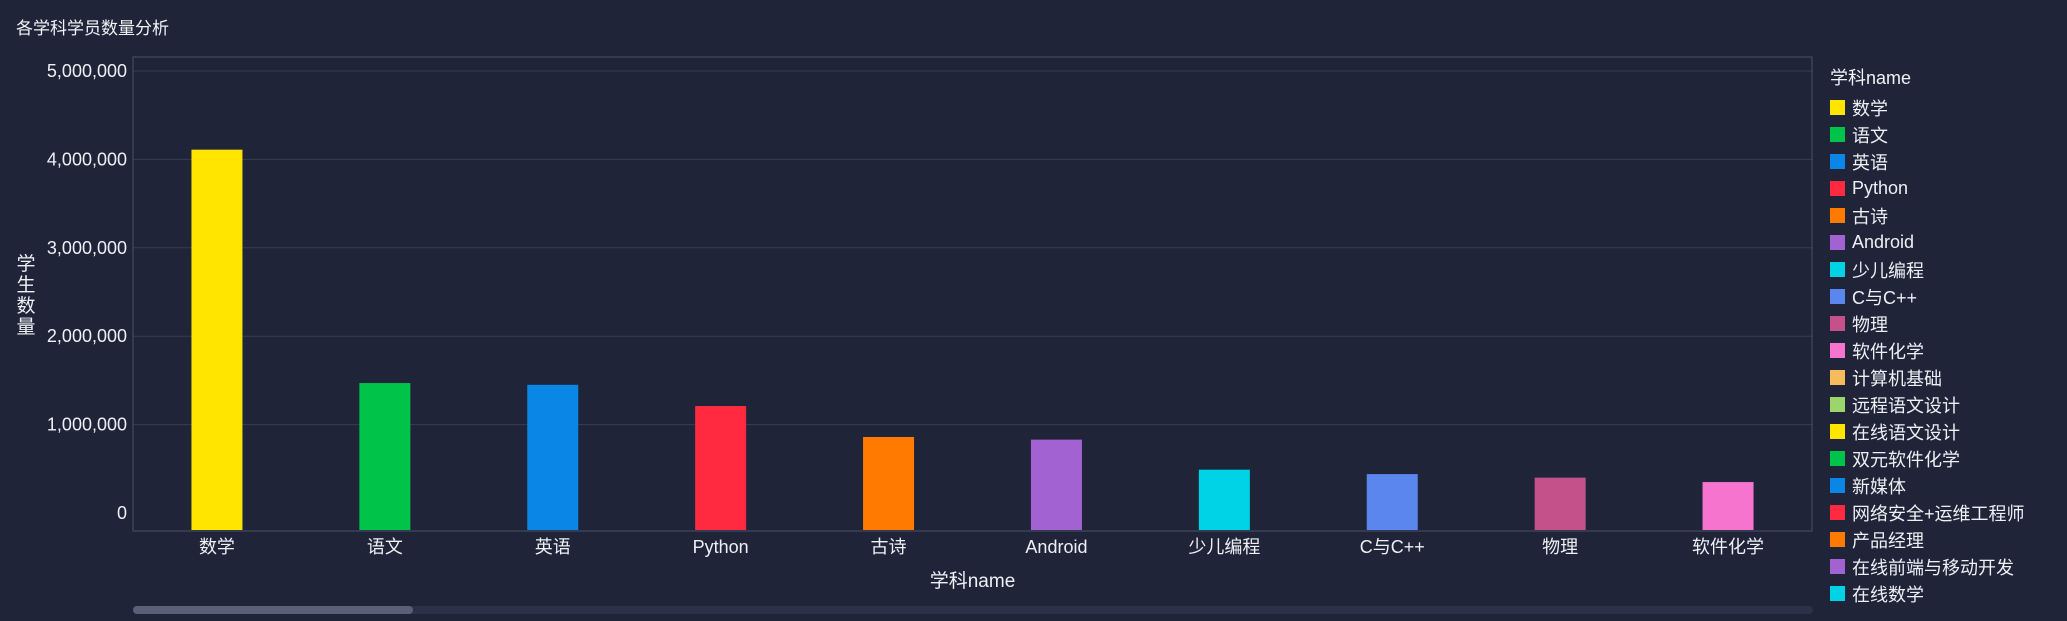 Image resolution: width=2067 pixels, height=621 pixels. Describe the element at coordinates (1945, 539) in the screenshot. I see `legend-item: 产品经理` at that location.